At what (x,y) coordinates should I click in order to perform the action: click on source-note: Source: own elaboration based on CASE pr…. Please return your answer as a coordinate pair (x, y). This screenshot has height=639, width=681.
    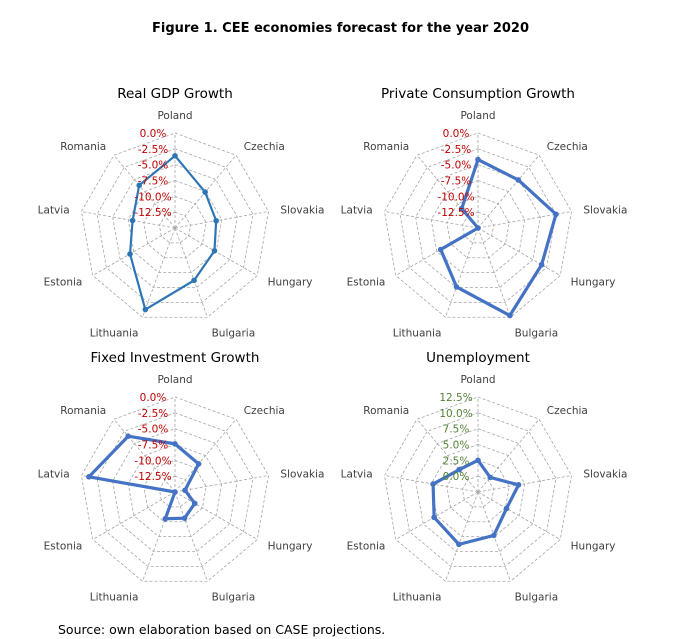
    Looking at the image, I should click on (222, 629).